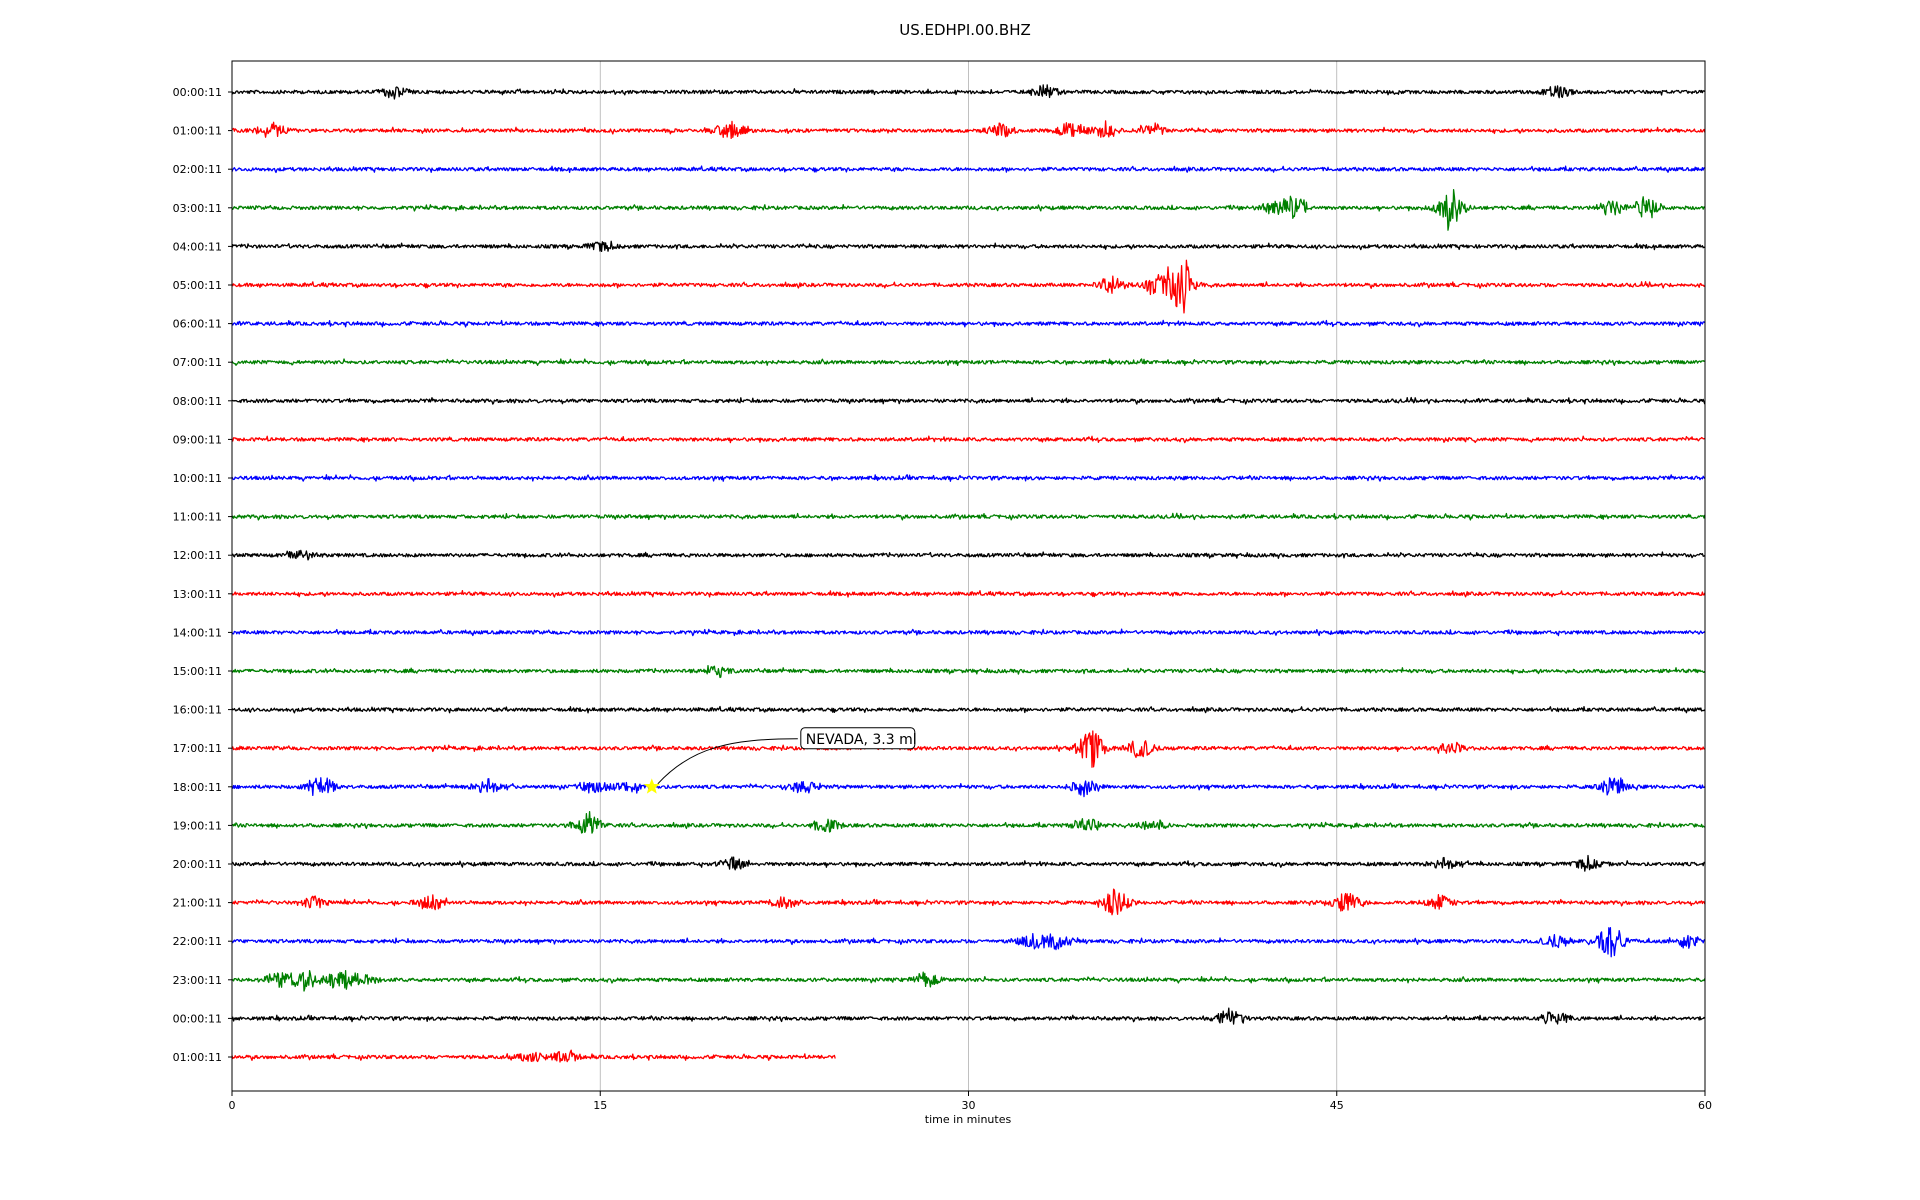  What do you see at coordinates (197, 401) in the screenshot?
I see `row-time-label: 08:00:11` at bounding box center [197, 401].